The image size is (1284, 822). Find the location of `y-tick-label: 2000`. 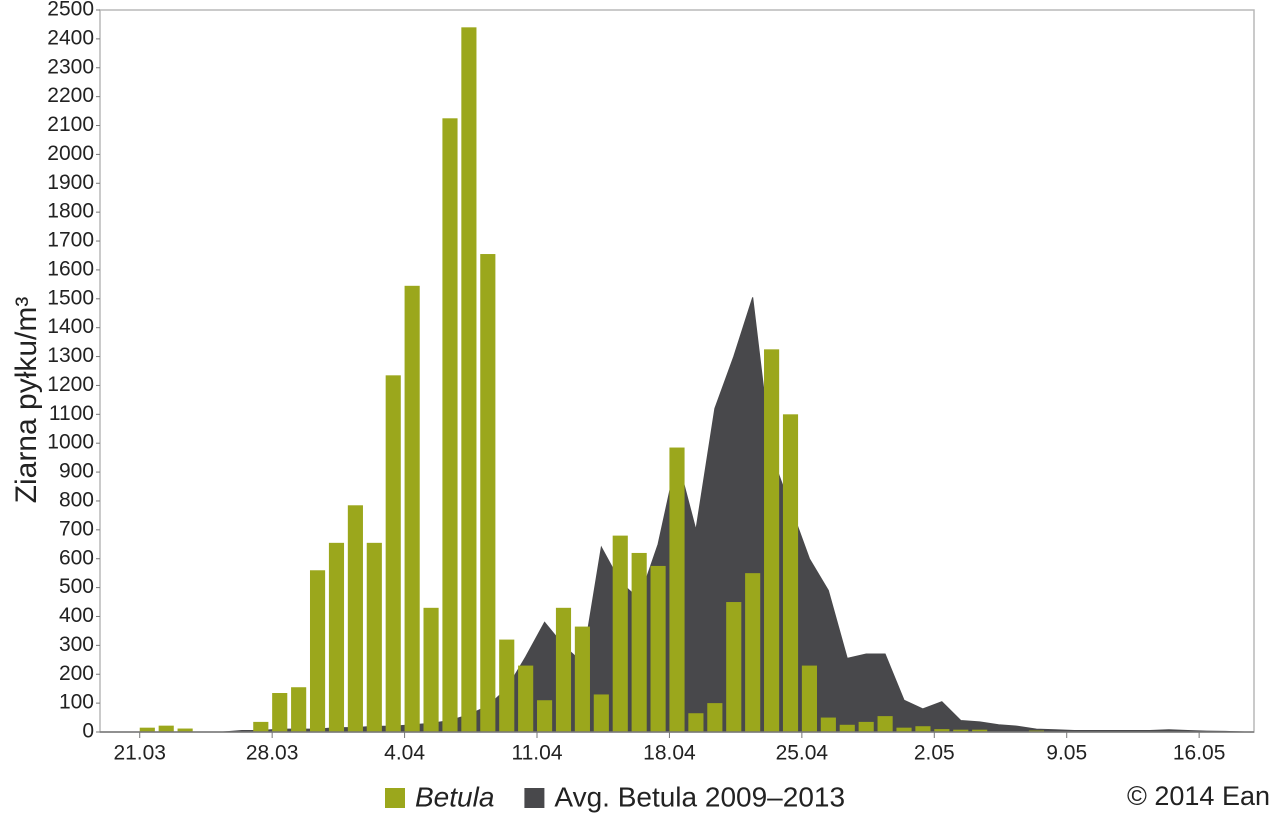

y-tick-label: 2000 is located at coordinates (70, 153).